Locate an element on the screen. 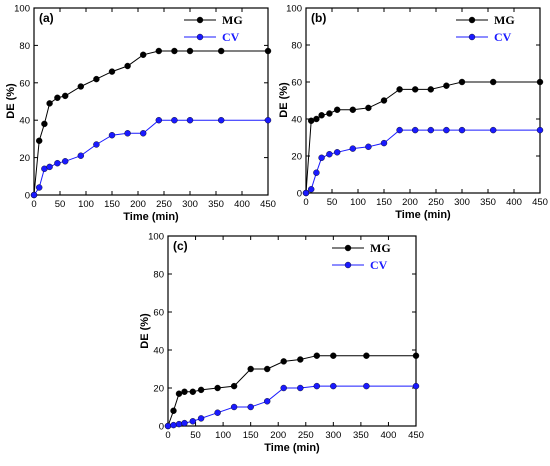 This screenshot has width=550, height=466. series-cv is located at coordinates (292, 406).